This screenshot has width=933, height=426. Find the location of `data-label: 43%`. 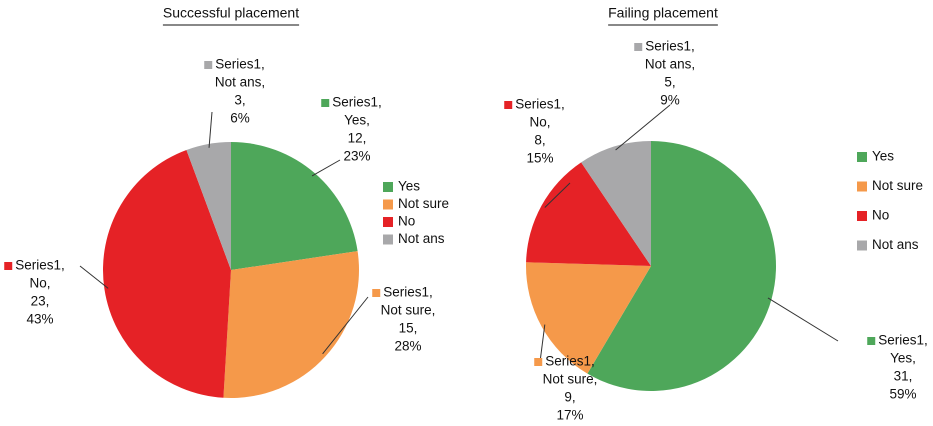

data-label: 43% is located at coordinates (39, 319).